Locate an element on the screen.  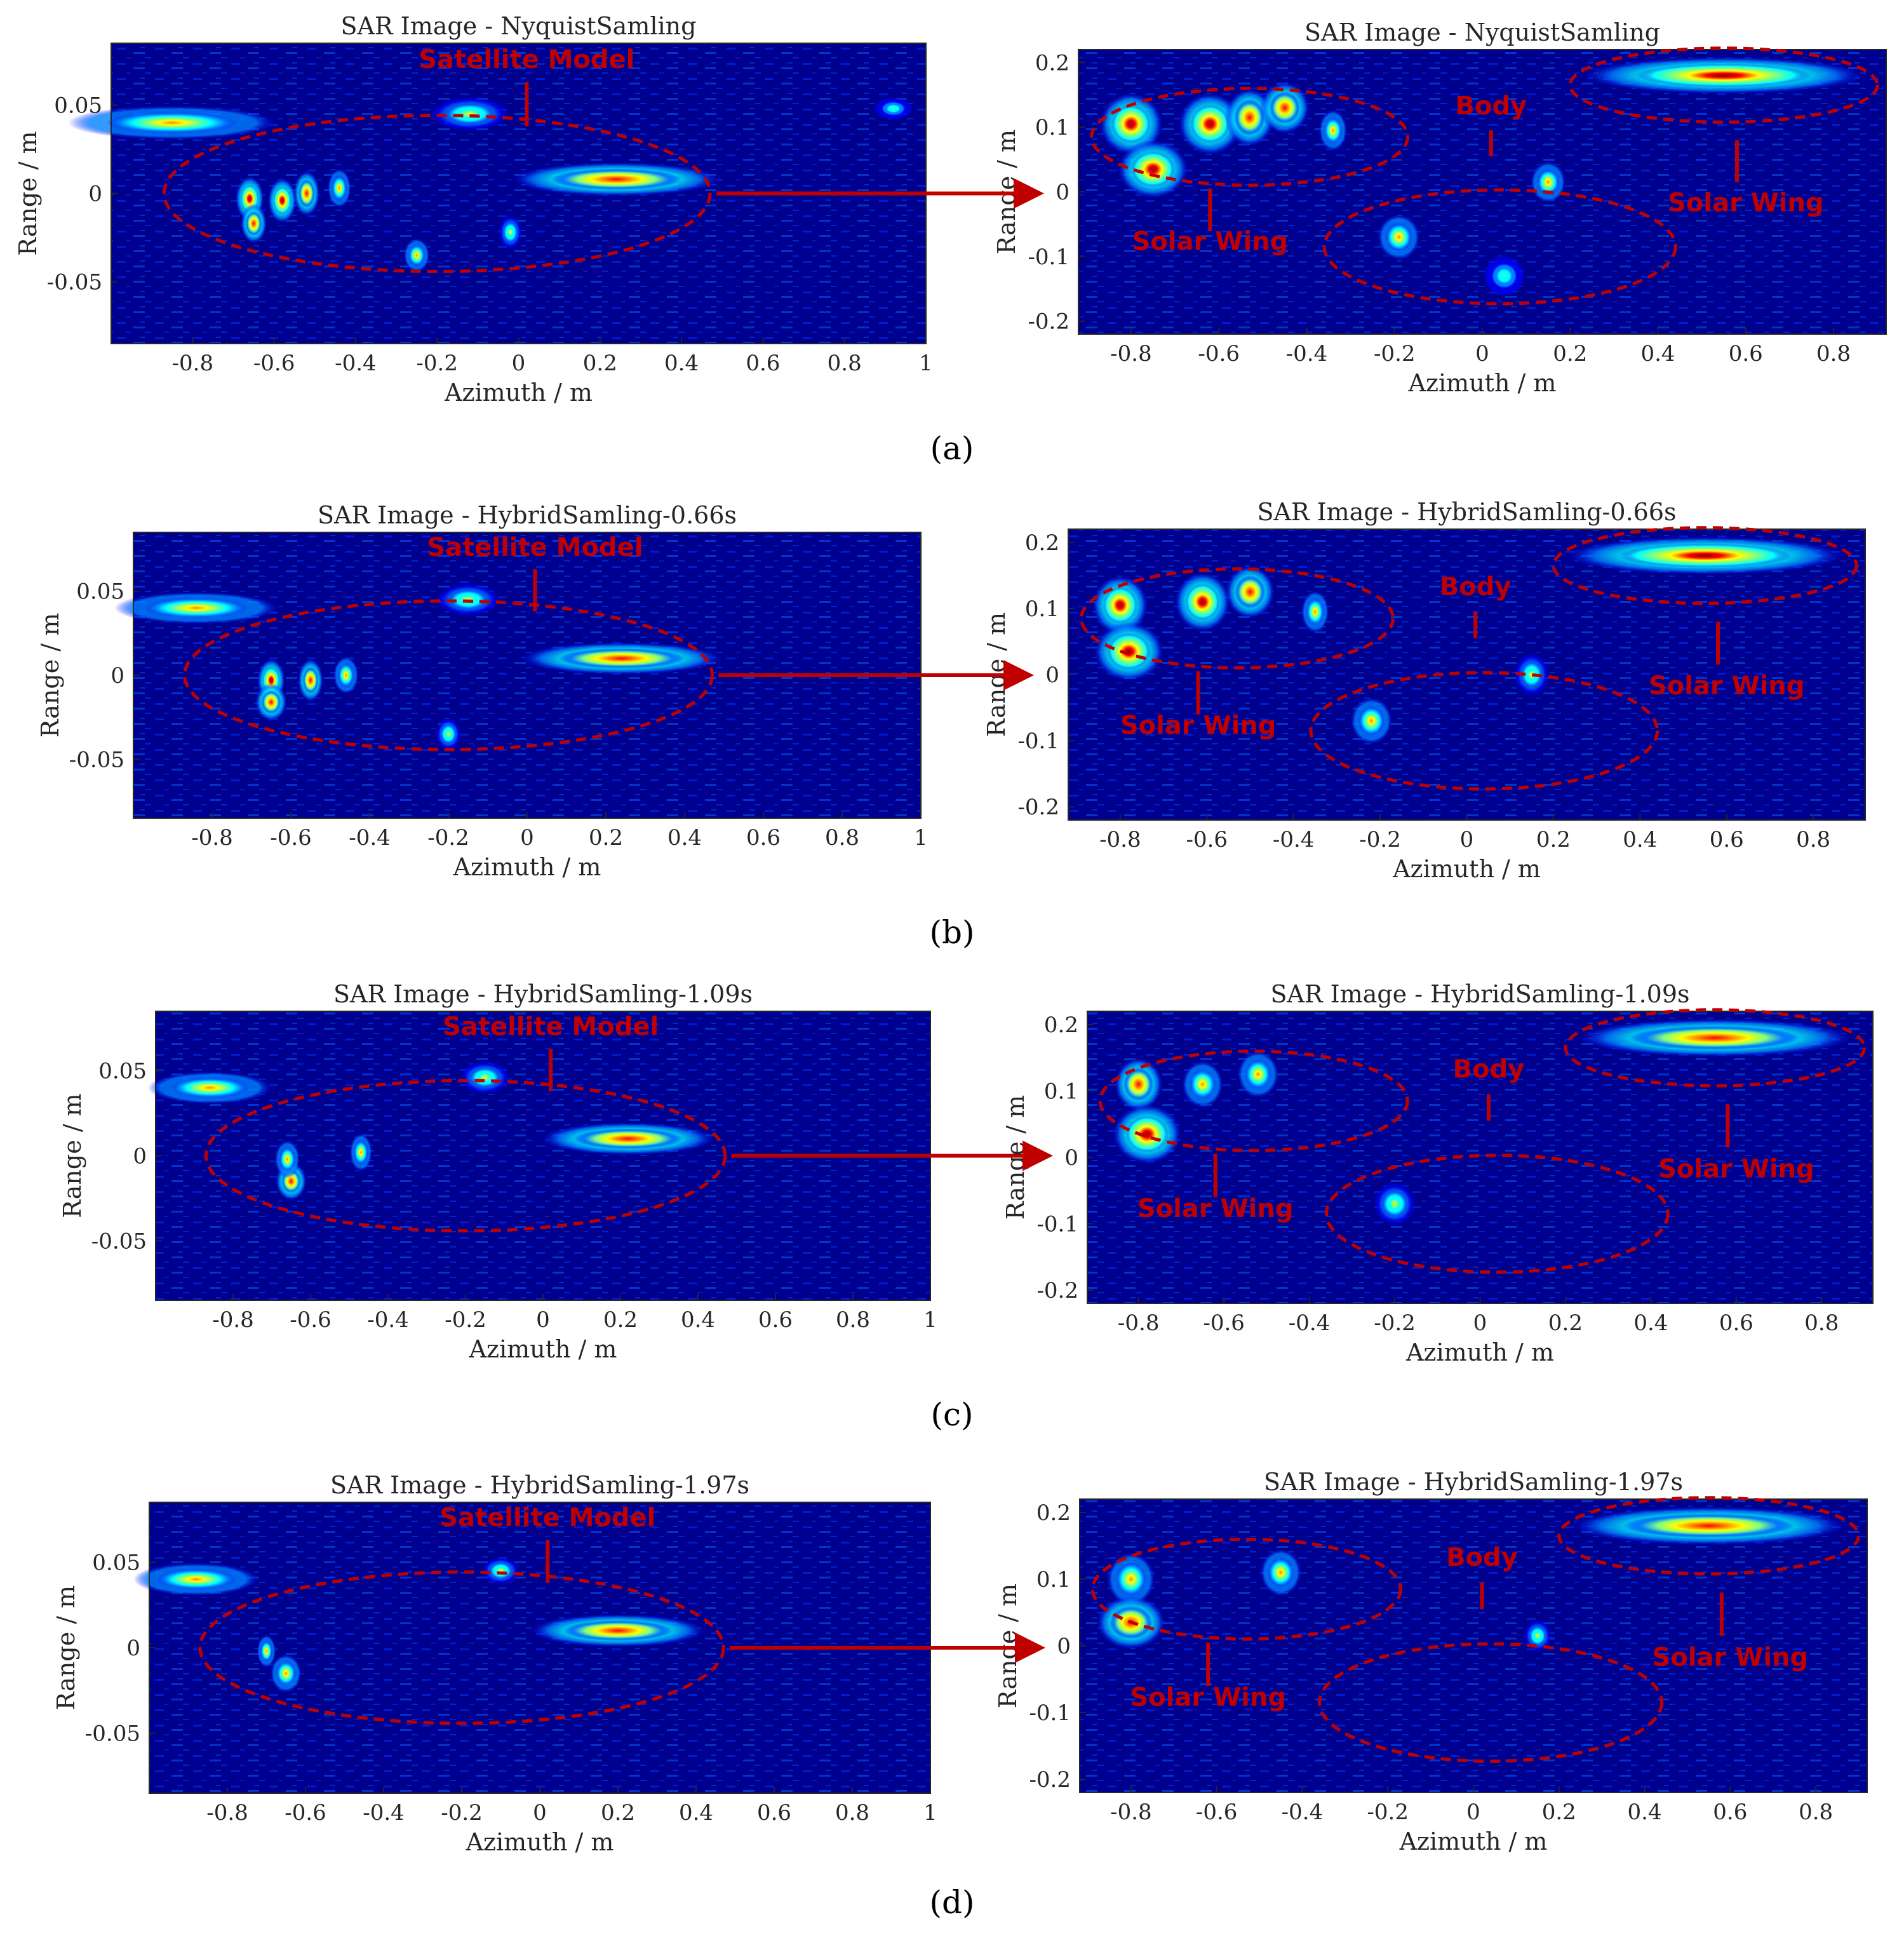
satellite-model-label: Satellite Model is located at coordinates (526, 59).